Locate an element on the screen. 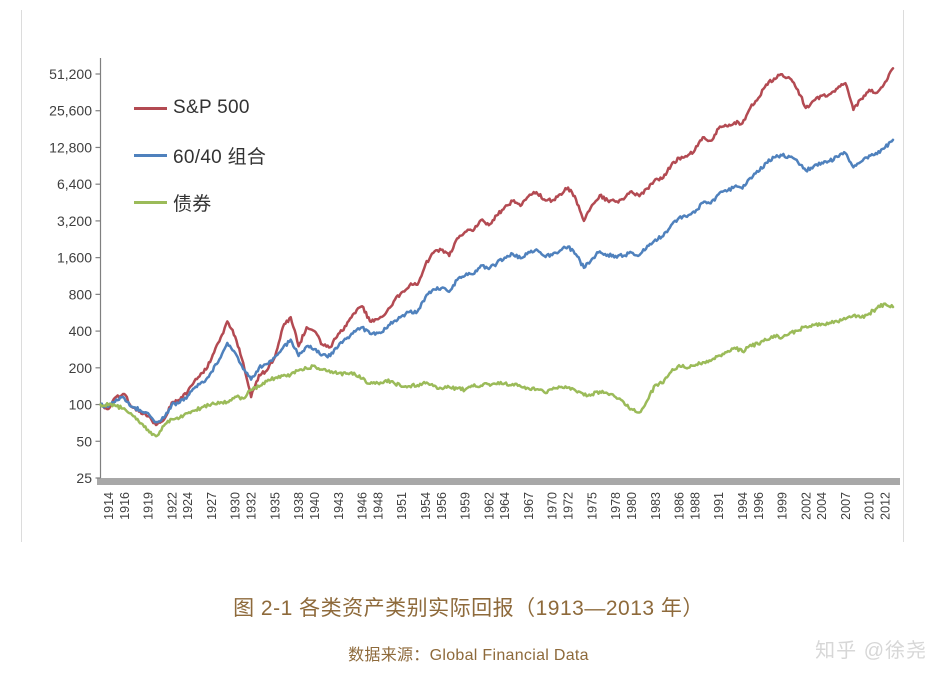  x-tick-label: 1996 is located at coordinates (759, 506).